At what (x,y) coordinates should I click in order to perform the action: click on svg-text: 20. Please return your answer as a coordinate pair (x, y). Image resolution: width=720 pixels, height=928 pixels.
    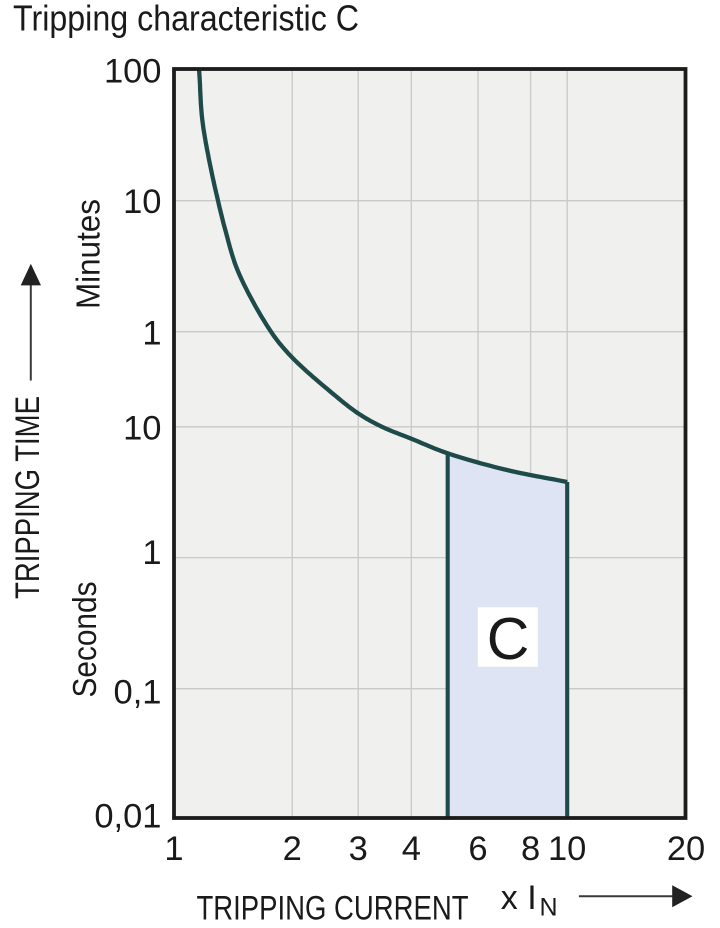
    Looking at the image, I should click on (686, 849).